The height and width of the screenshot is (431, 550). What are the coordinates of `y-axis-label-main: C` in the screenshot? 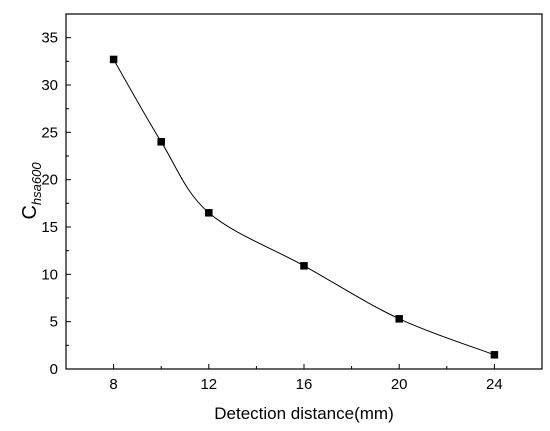 It's located at (30, 212).